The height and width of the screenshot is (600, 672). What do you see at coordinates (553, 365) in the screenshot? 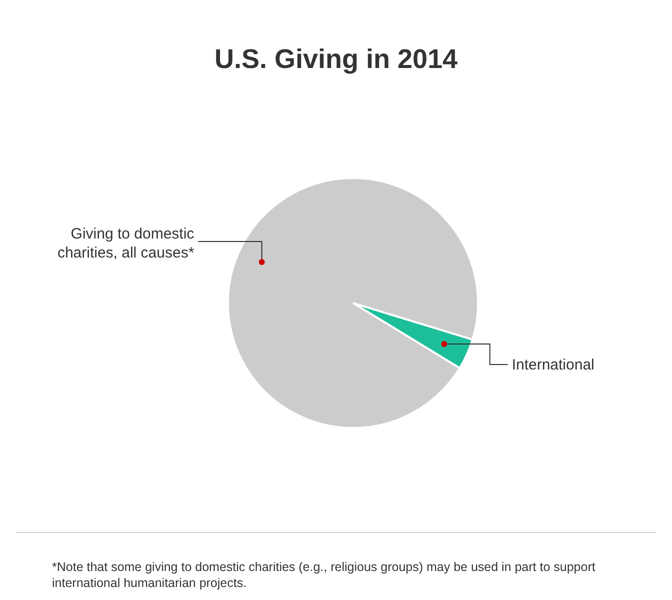
I see `slice-label: International` at bounding box center [553, 365].